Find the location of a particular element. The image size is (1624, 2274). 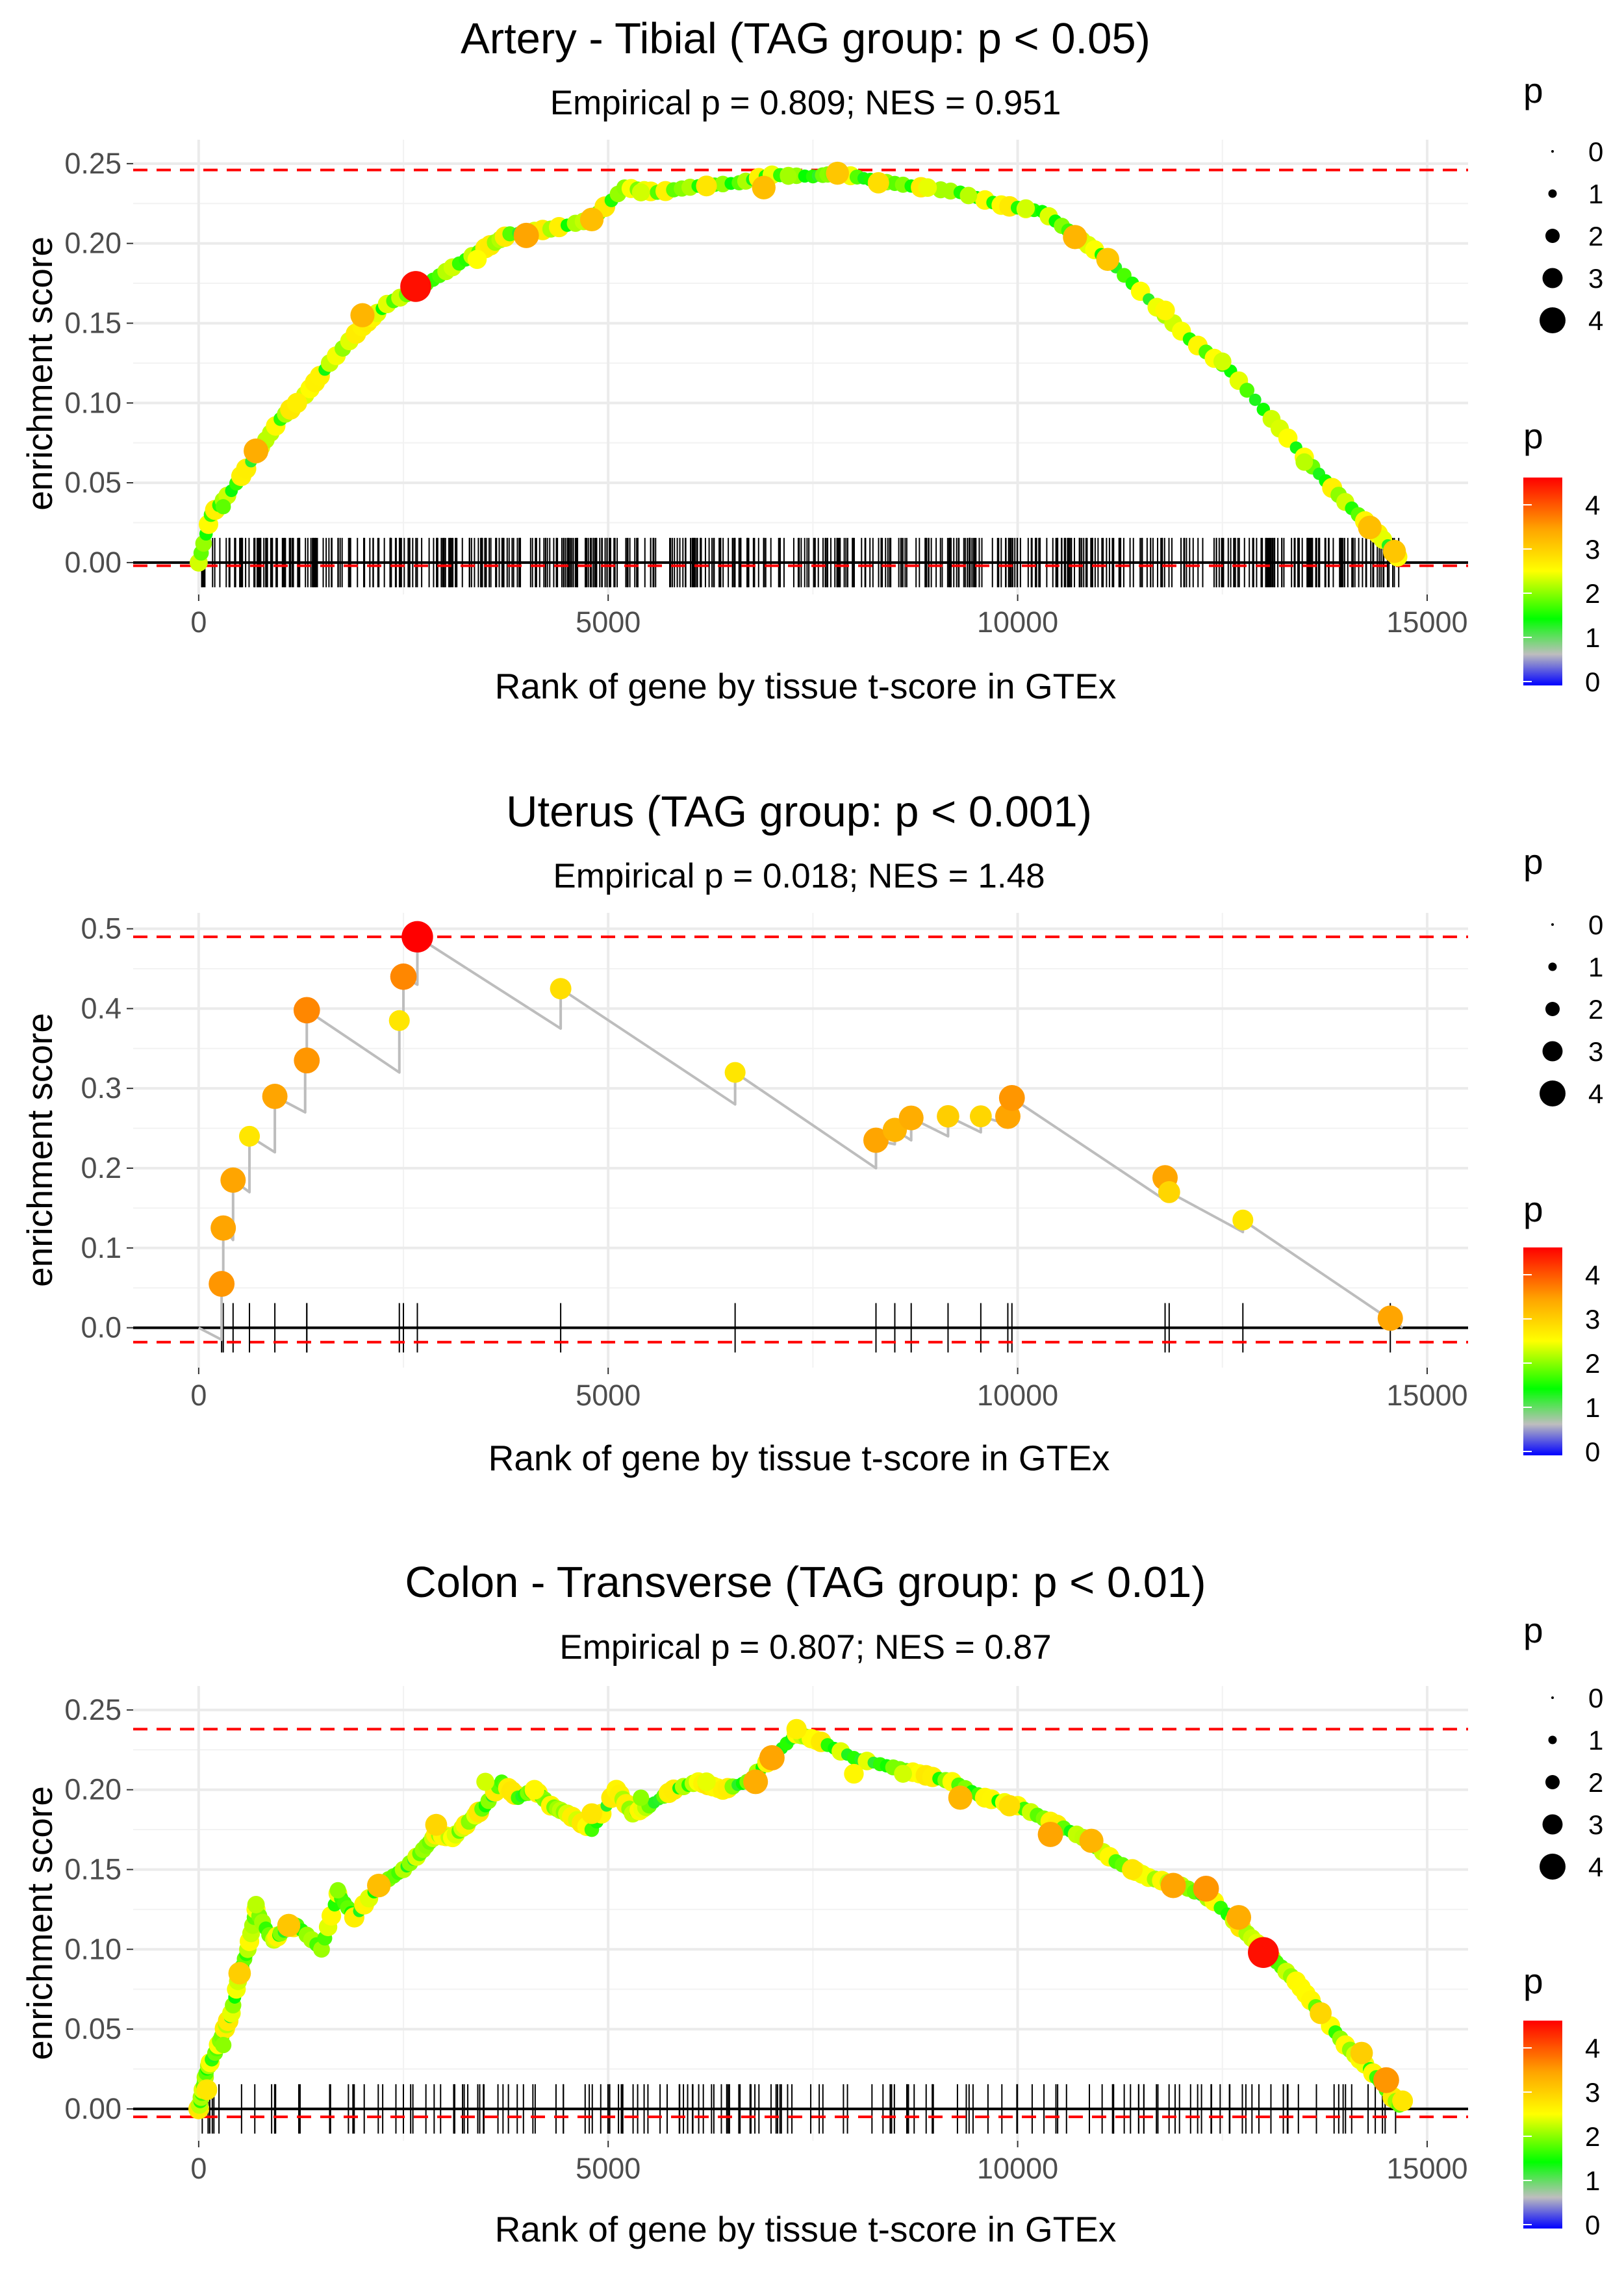

color-legend: 4 3 2 1 0 is located at coordinates (1561, 1357).